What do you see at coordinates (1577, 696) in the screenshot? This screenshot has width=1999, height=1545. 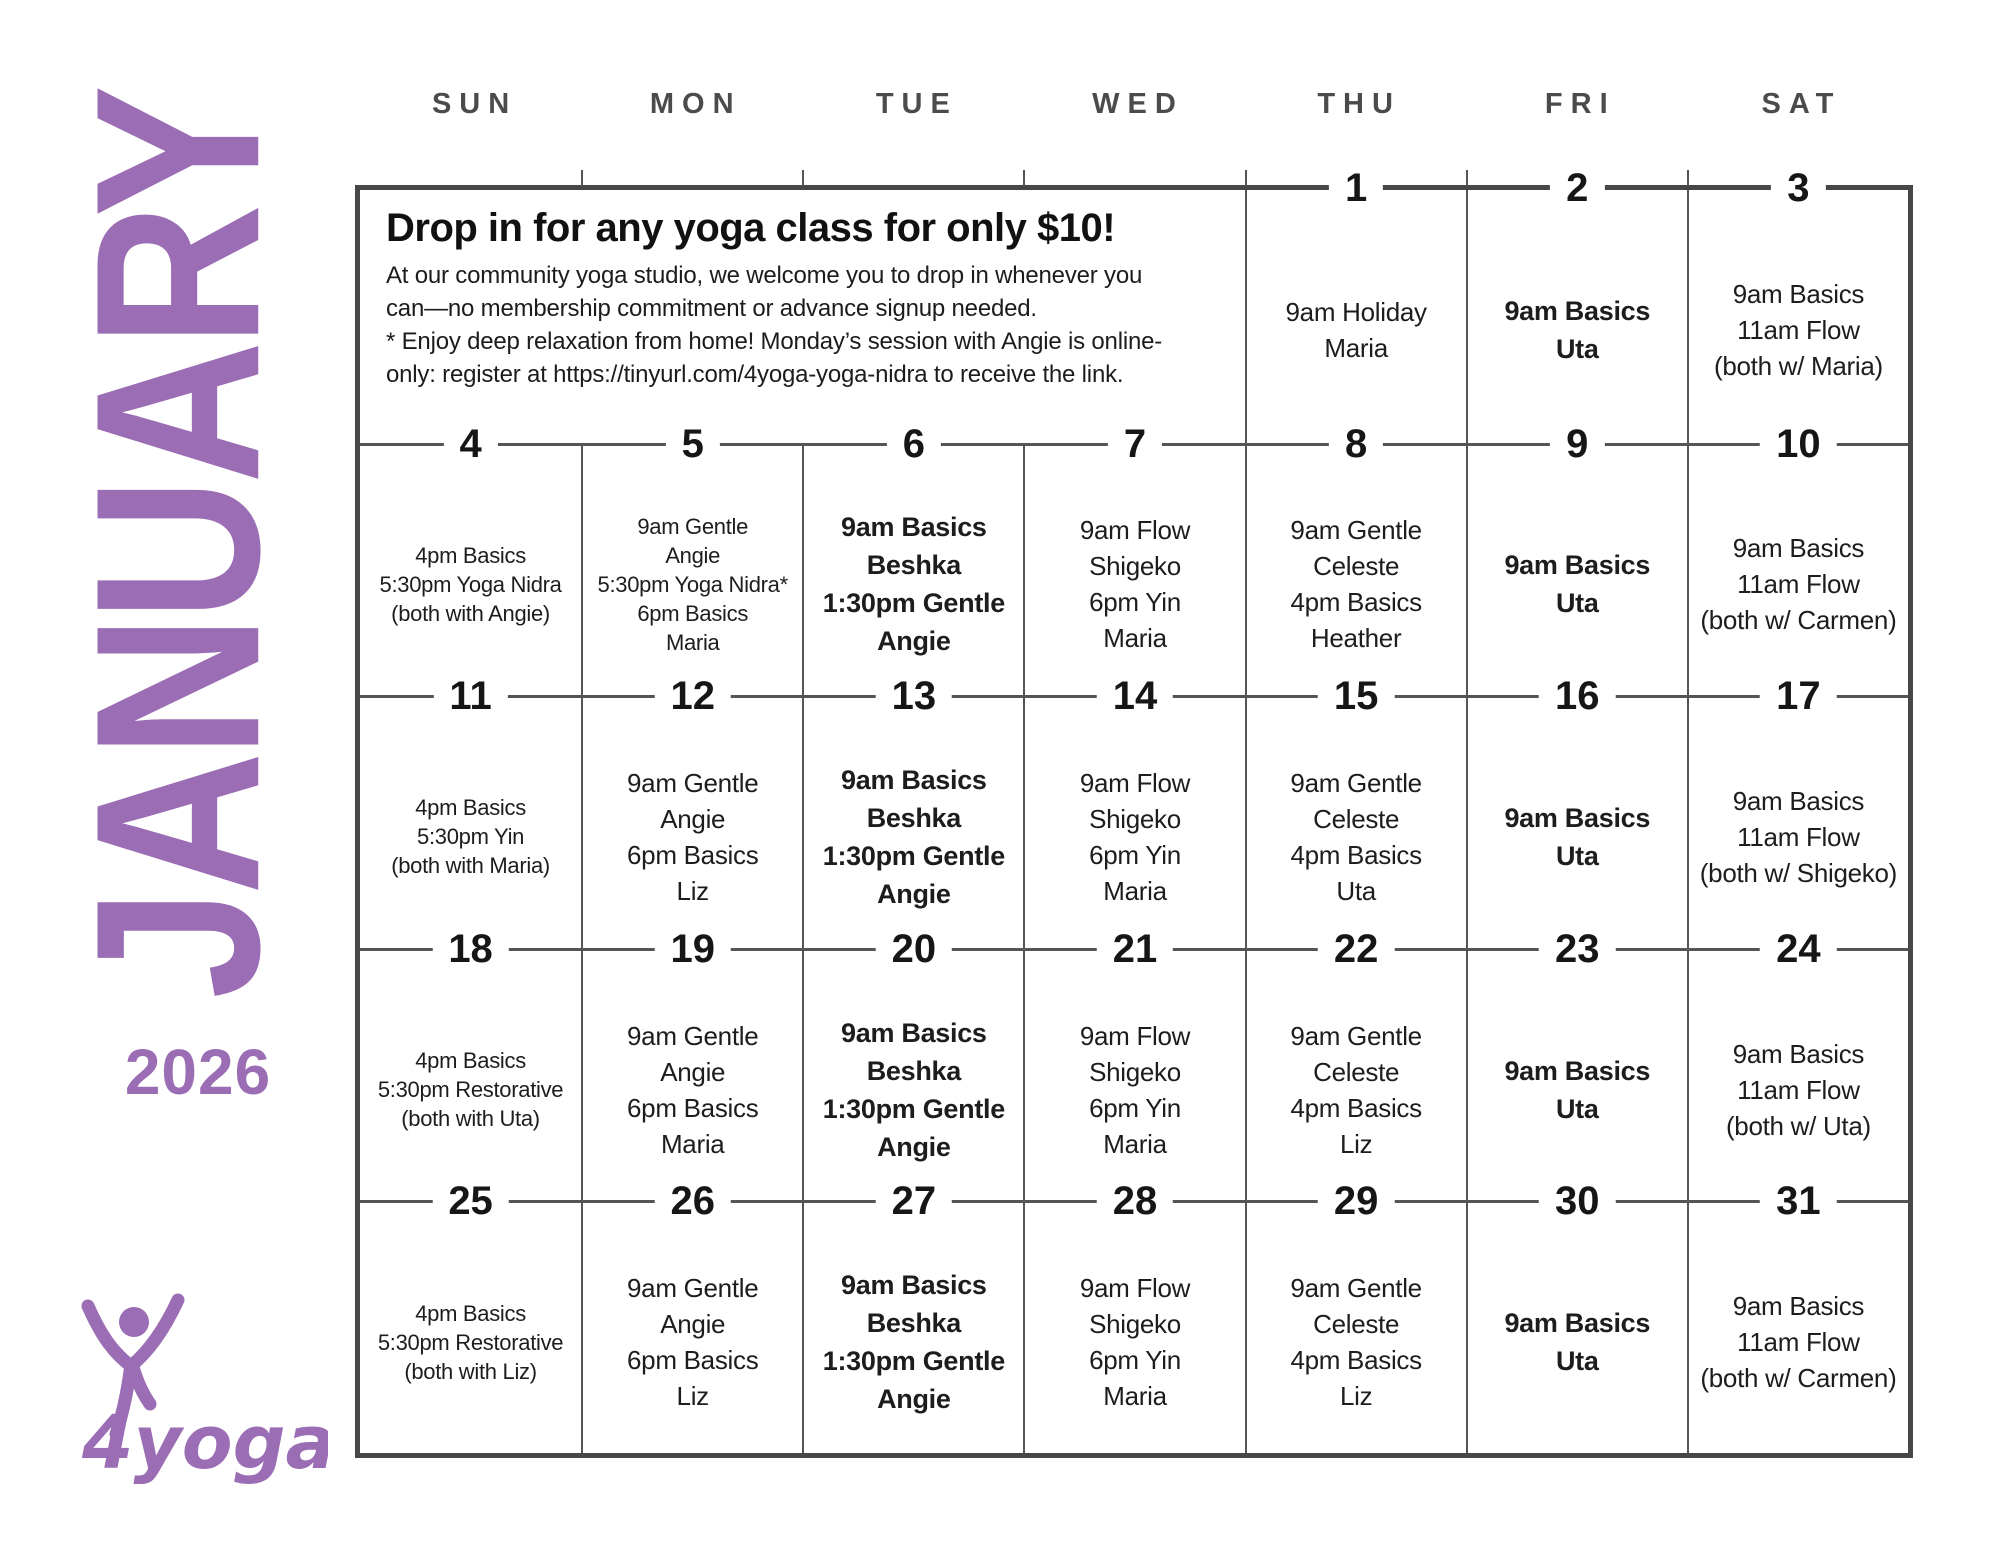 I see `day-number: 16` at bounding box center [1577, 696].